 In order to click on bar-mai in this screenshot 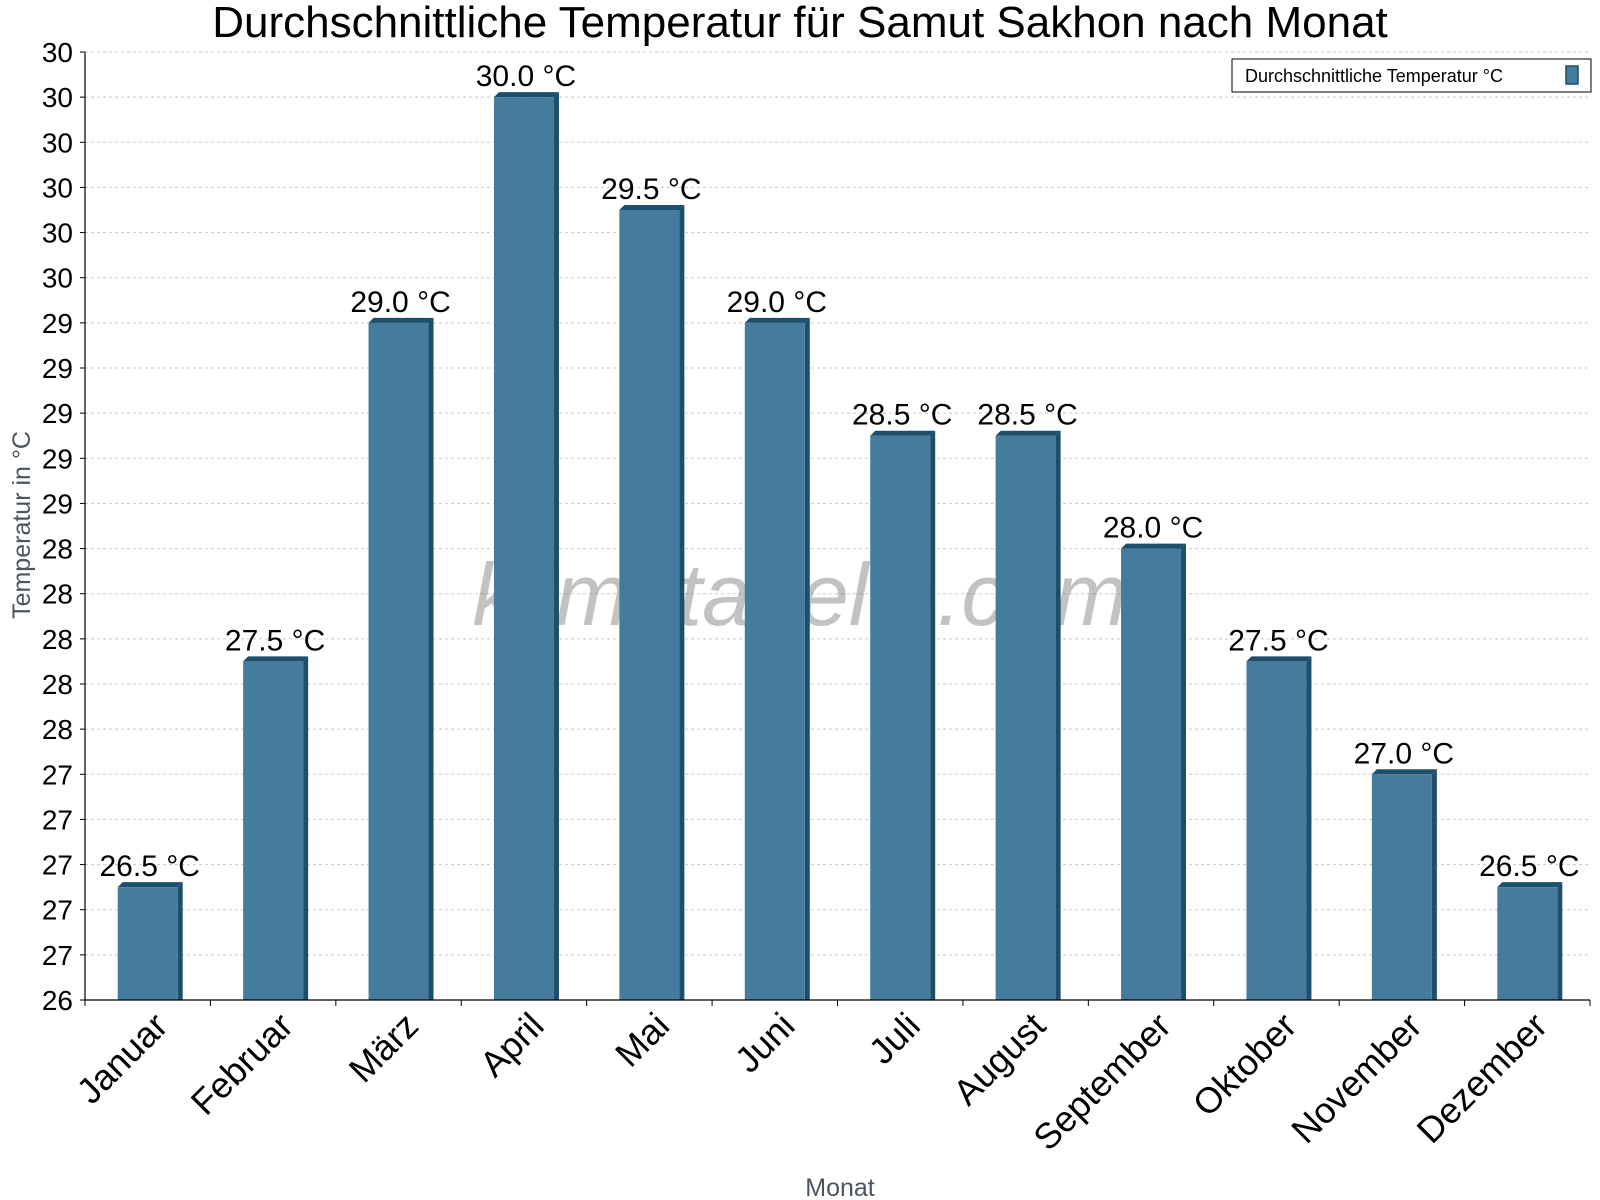, I will do `click(652, 602)`.